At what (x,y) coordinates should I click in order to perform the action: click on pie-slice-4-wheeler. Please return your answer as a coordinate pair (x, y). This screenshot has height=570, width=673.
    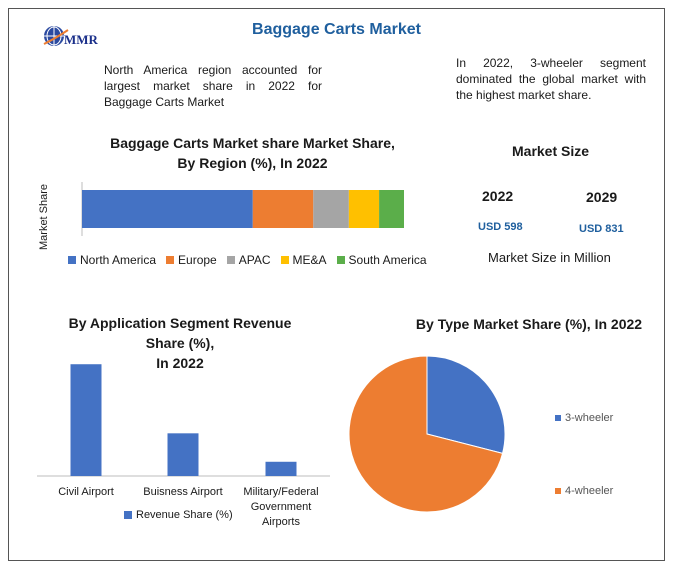
    Looking at the image, I should click on (426, 434).